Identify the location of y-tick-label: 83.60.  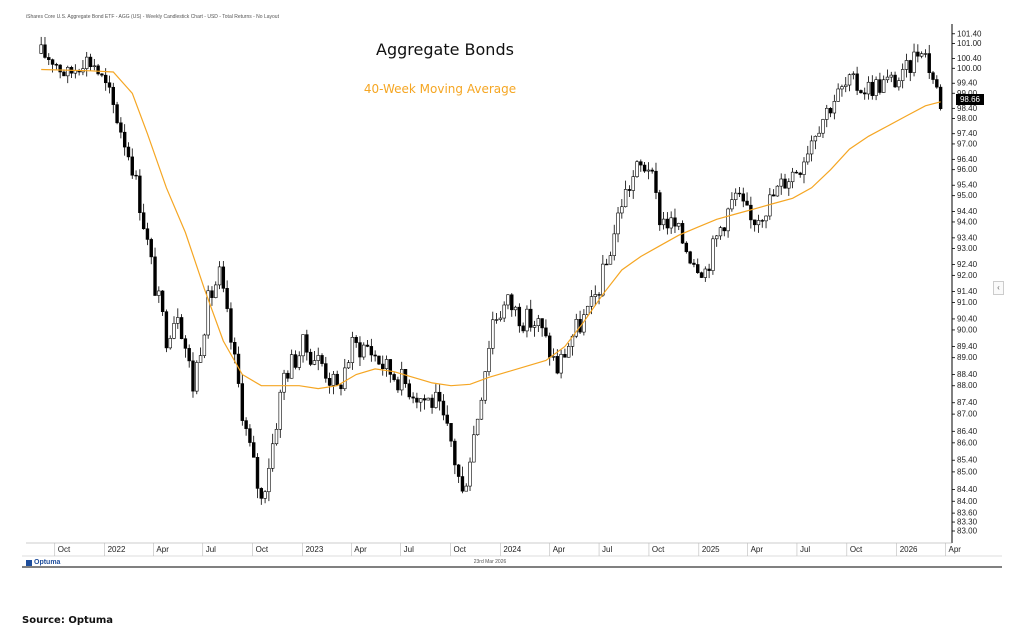
(967, 513).